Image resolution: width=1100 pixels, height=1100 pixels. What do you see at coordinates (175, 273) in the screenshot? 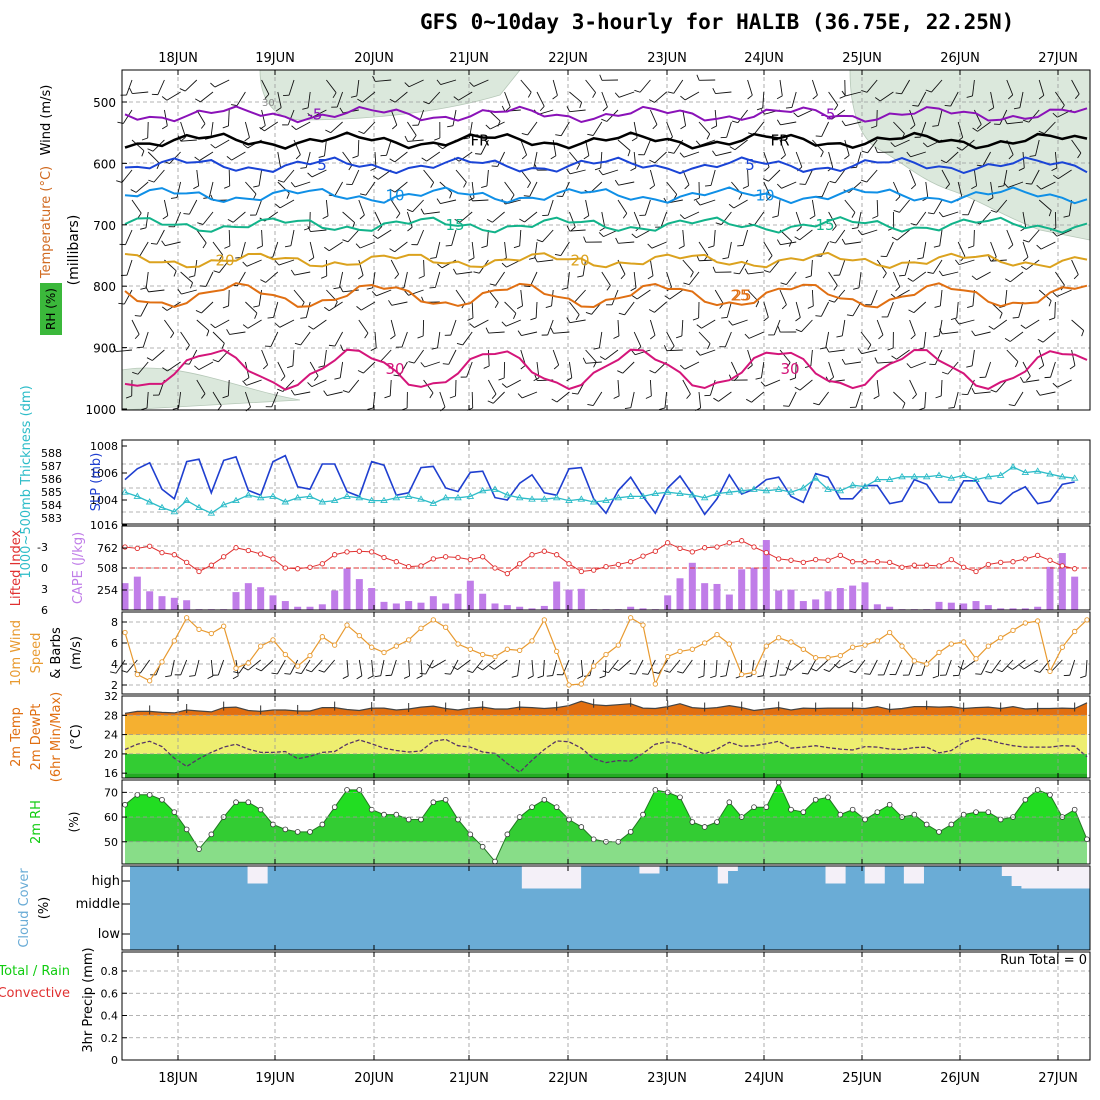
I see `wind-barb-2-6-feather` at bounding box center [175, 273].